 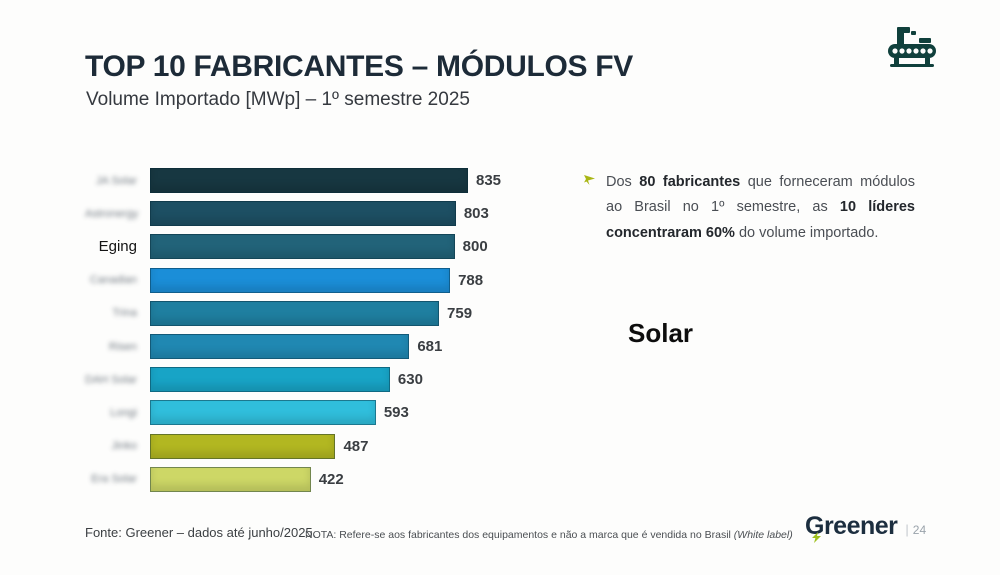 What do you see at coordinates (124, 313) in the screenshot?
I see `bar-category-label: Trina` at bounding box center [124, 313].